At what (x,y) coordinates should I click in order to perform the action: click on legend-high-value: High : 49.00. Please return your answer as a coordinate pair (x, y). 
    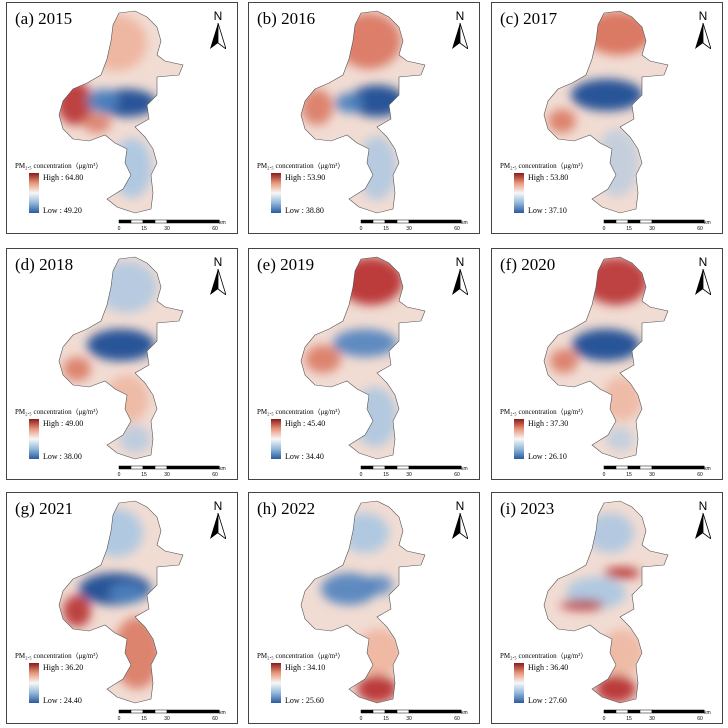
    Looking at the image, I should click on (63, 423).